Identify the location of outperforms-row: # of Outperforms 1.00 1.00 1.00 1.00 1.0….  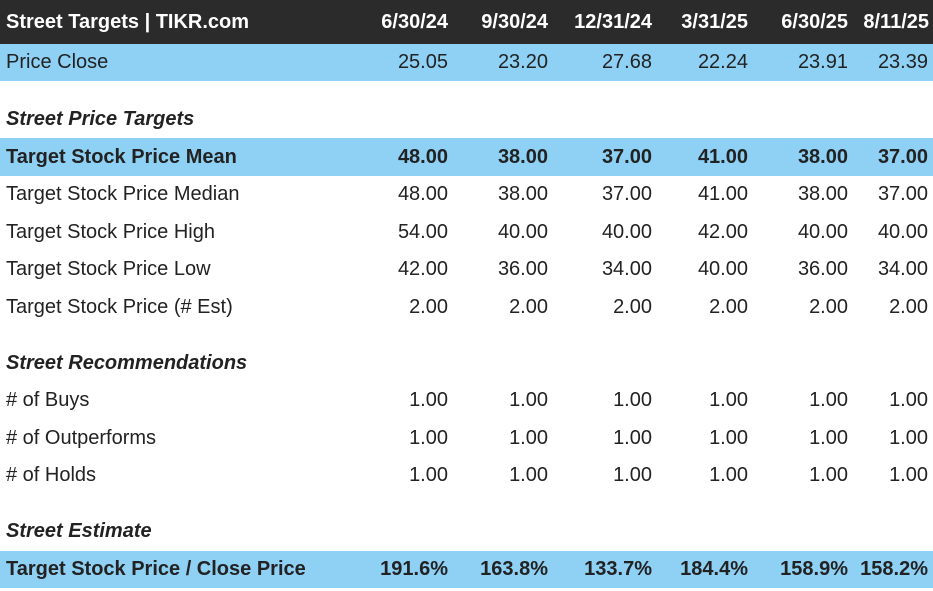
(466, 439).